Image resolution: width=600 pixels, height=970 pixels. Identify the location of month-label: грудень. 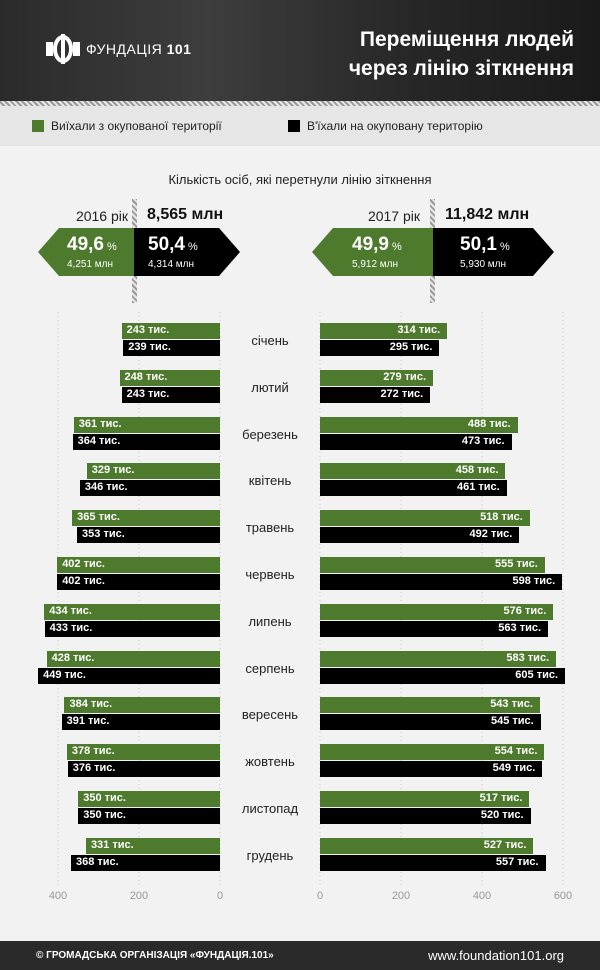
(270, 855).